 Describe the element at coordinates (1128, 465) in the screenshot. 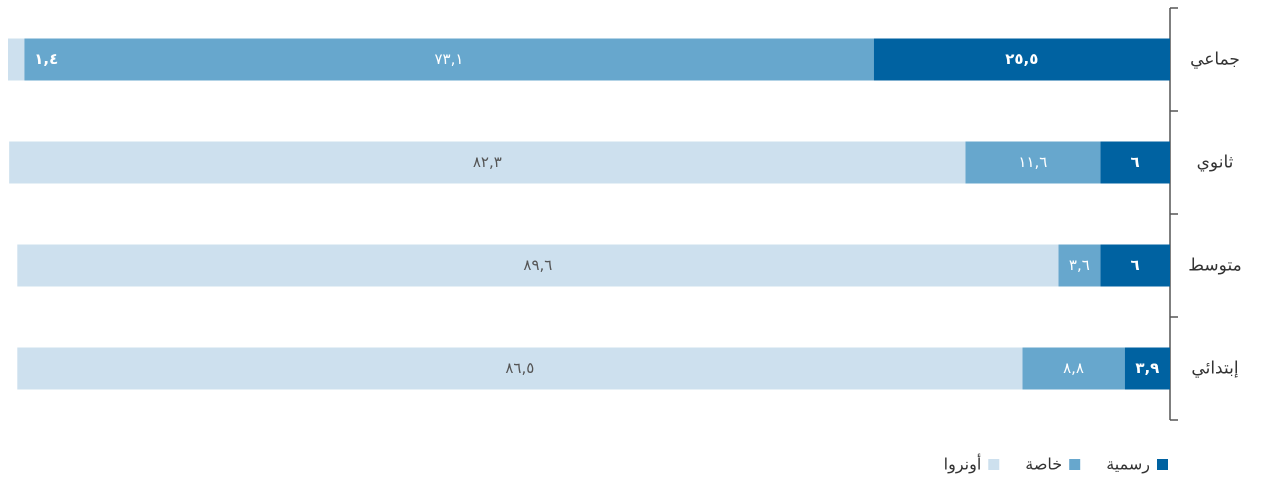

I see `legend-label: رسمية` at that location.